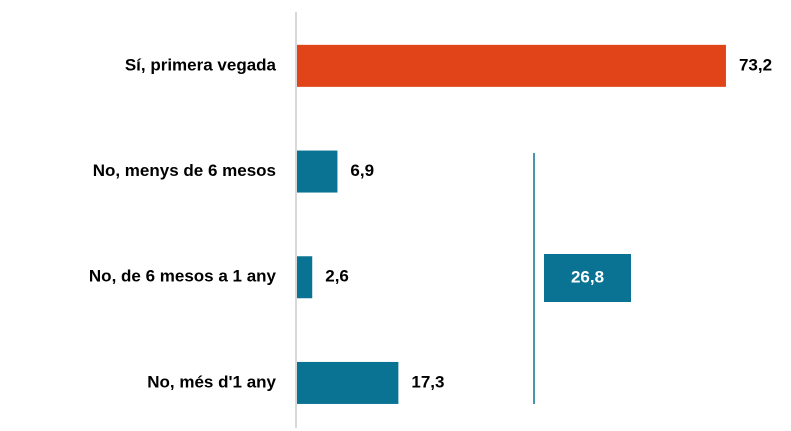 Image resolution: width=791 pixels, height=431 pixels. I want to click on value-label: 2,6, so click(337, 276).